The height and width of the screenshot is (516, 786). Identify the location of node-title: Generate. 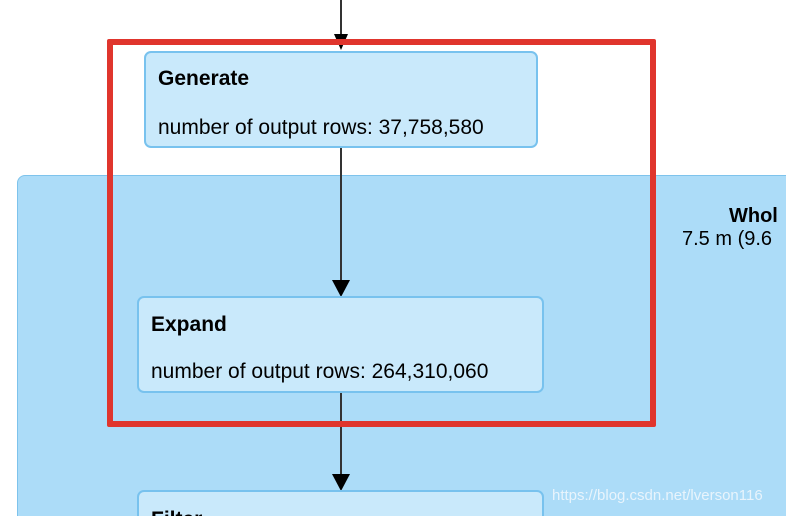
(204, 78).